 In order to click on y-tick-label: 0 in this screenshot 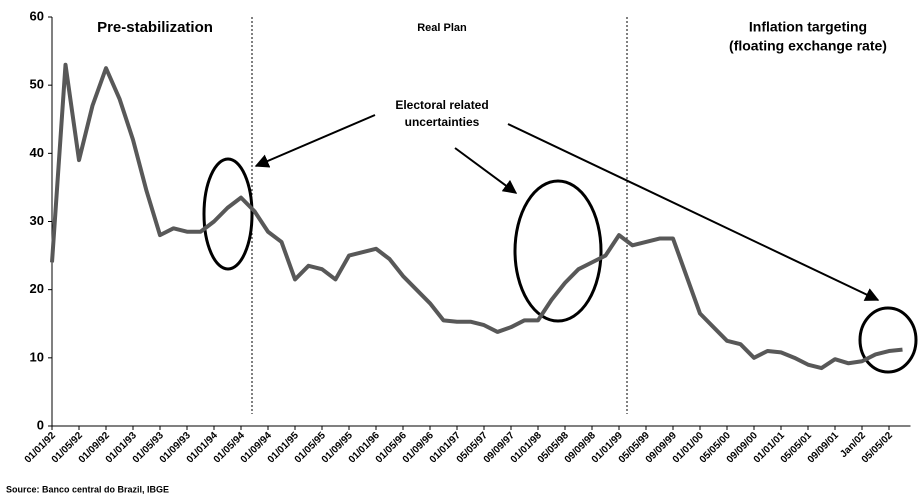, I will do `click(40, 424)`.